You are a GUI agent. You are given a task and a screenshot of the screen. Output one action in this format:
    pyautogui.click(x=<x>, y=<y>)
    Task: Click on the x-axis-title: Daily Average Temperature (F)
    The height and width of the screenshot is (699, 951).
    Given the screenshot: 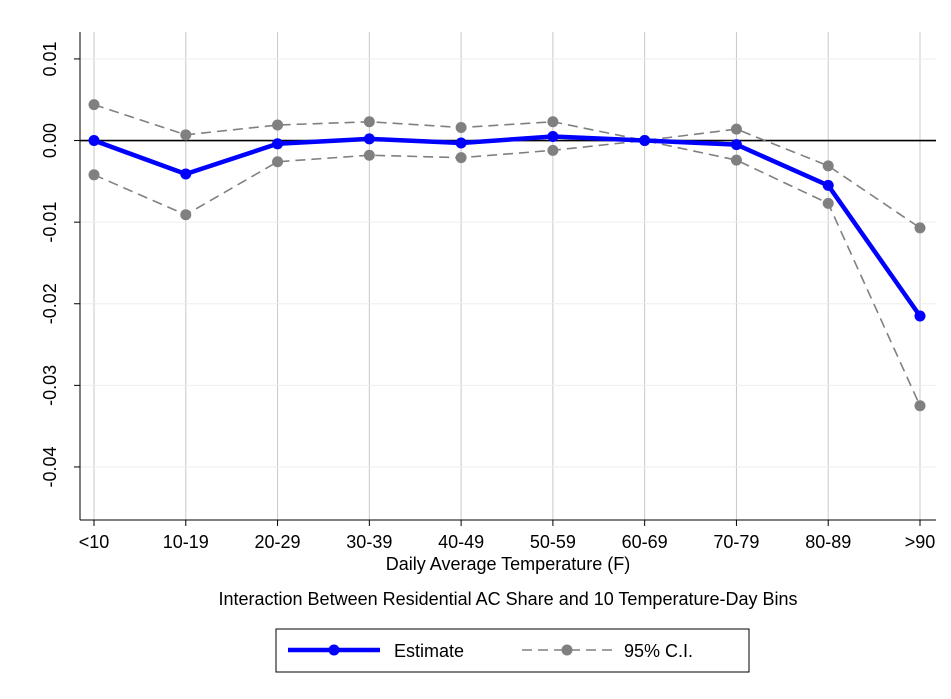 What is the action you would take?
    pyautogui.click(x=508, y=564)
    